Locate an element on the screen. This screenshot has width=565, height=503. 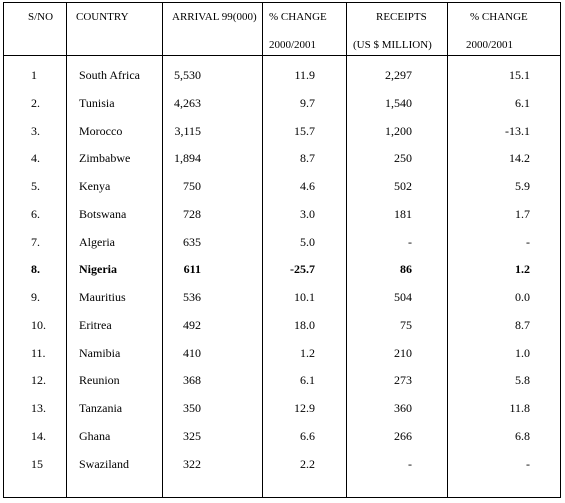
cell-receipts: 75 is located at coordinates (406, 324).